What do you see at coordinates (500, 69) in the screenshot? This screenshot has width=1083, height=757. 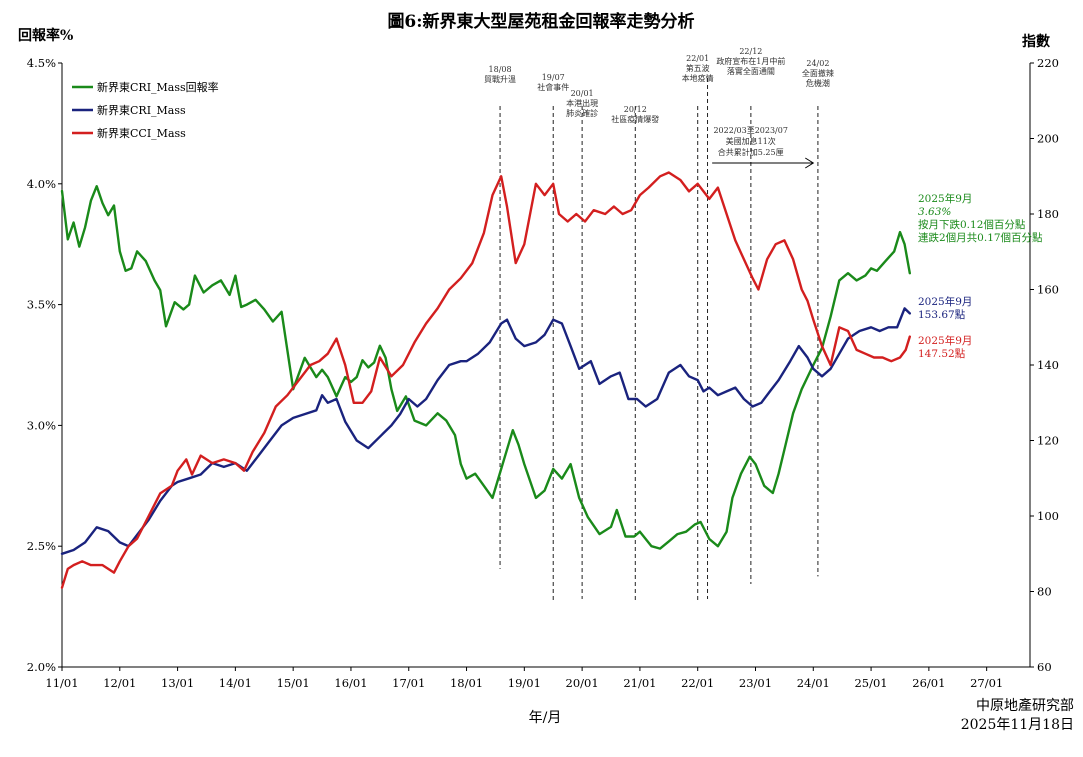 I see `event-label: 18/08` at bounding box center [500, 69].